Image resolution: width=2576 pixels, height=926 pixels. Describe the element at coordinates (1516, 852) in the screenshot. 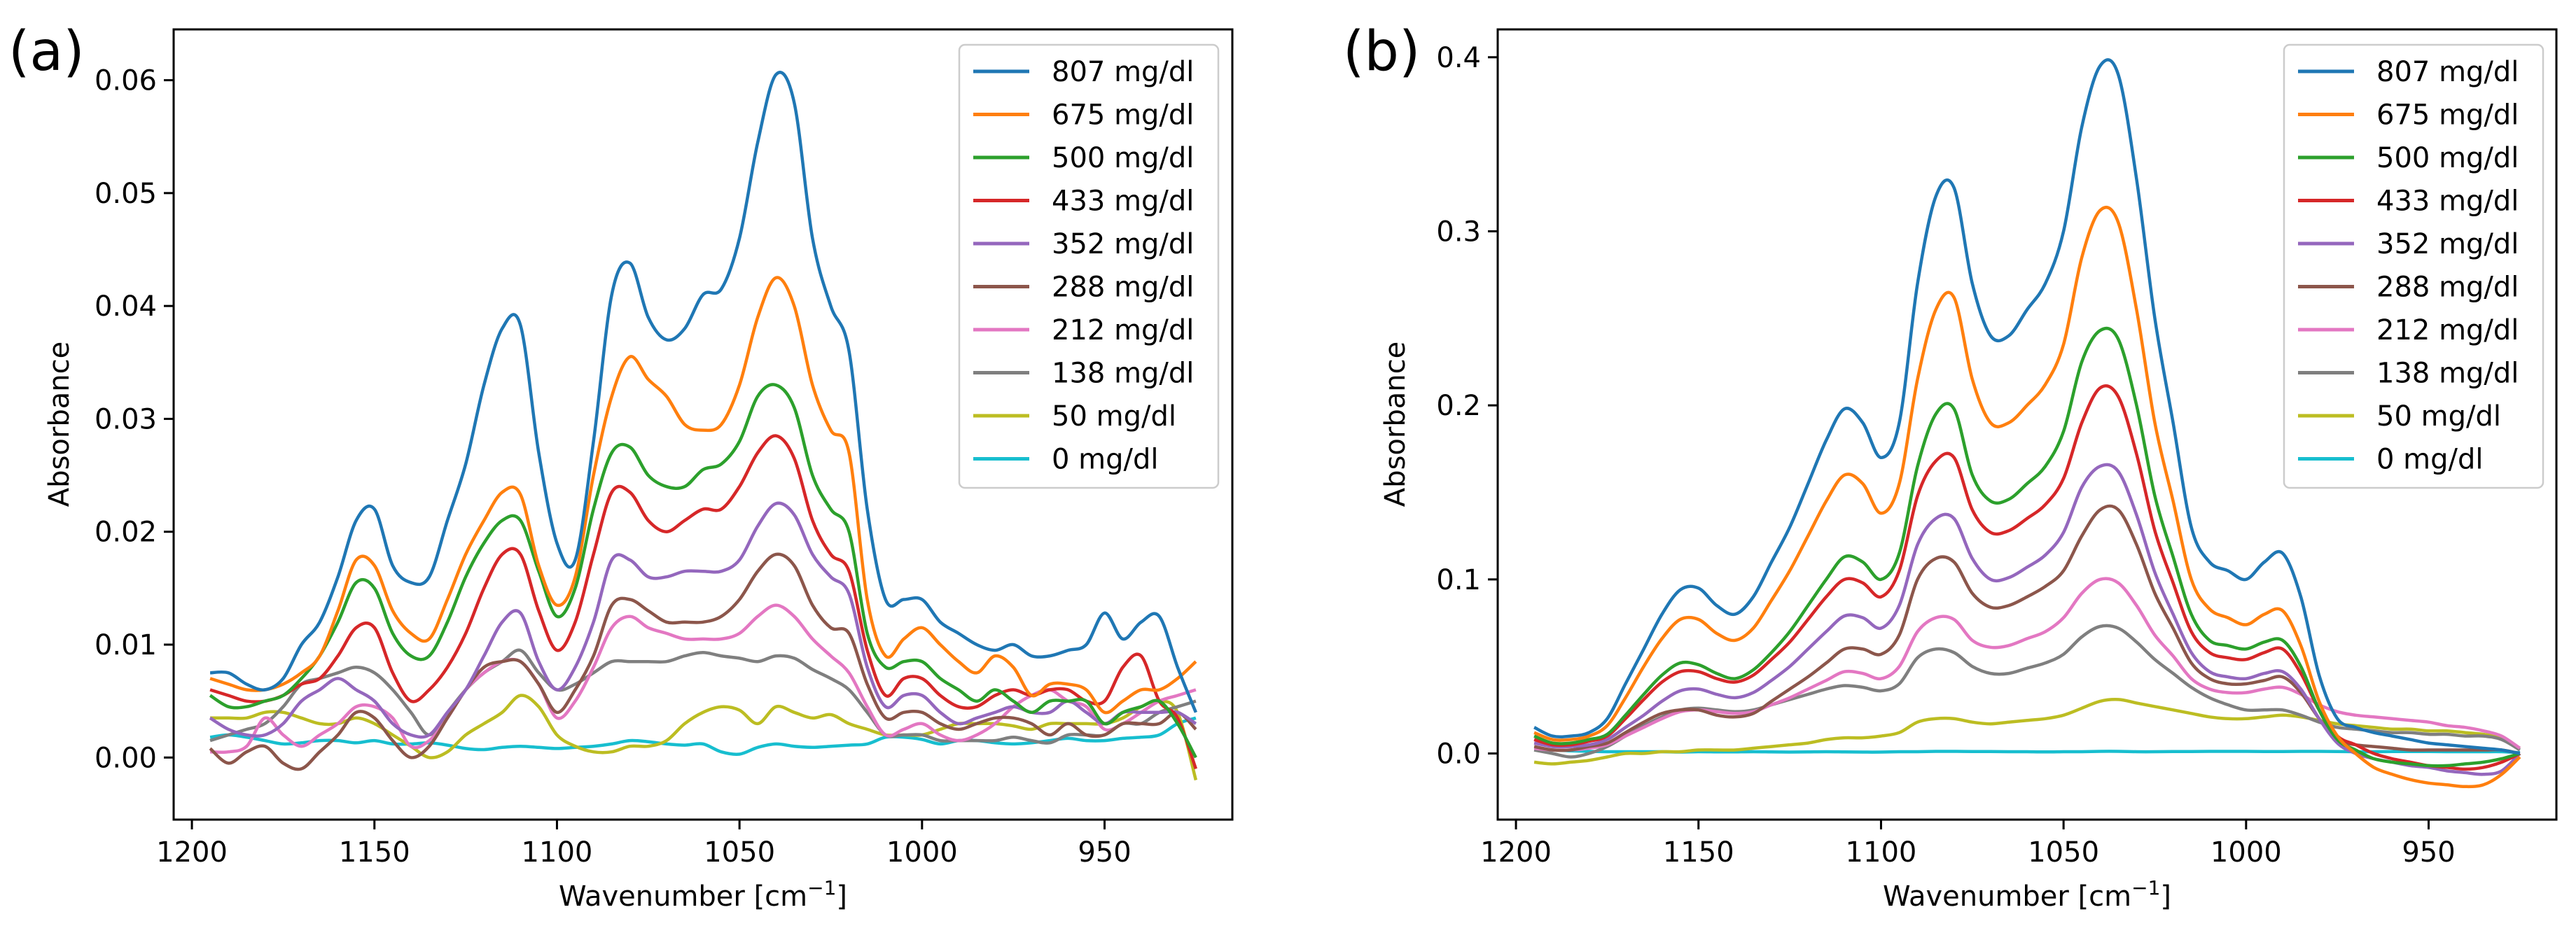

I see `panel-b-xtick-label: 1200` at that location.